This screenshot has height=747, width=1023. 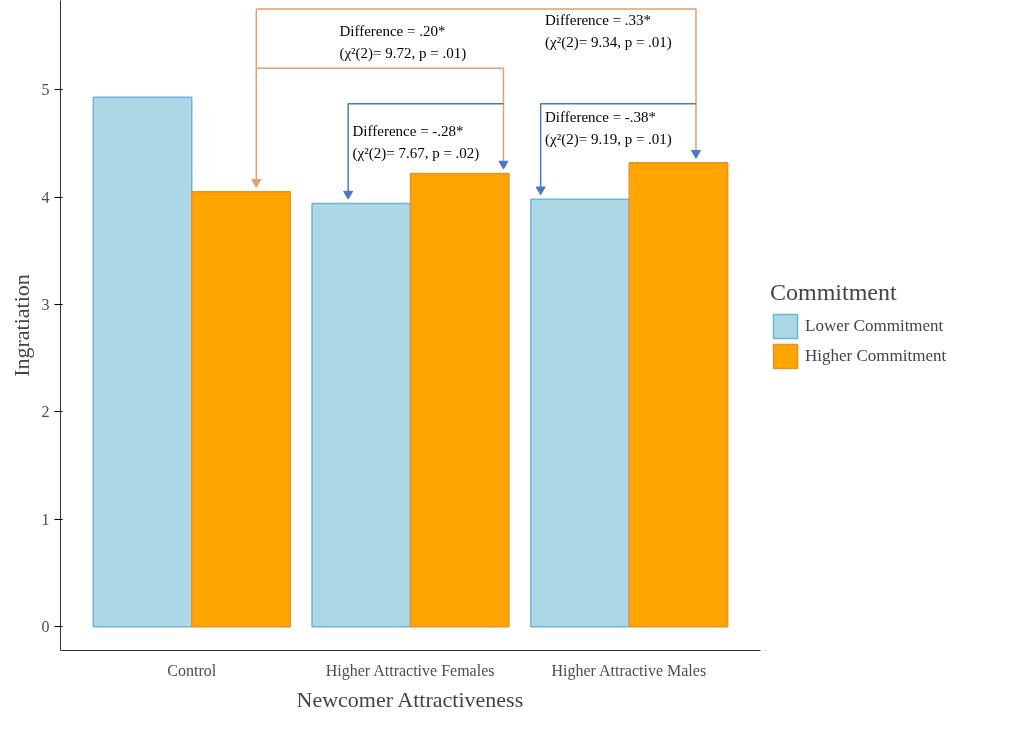 I want to click on x-tick-label: Control, so click(x=192, y=670).